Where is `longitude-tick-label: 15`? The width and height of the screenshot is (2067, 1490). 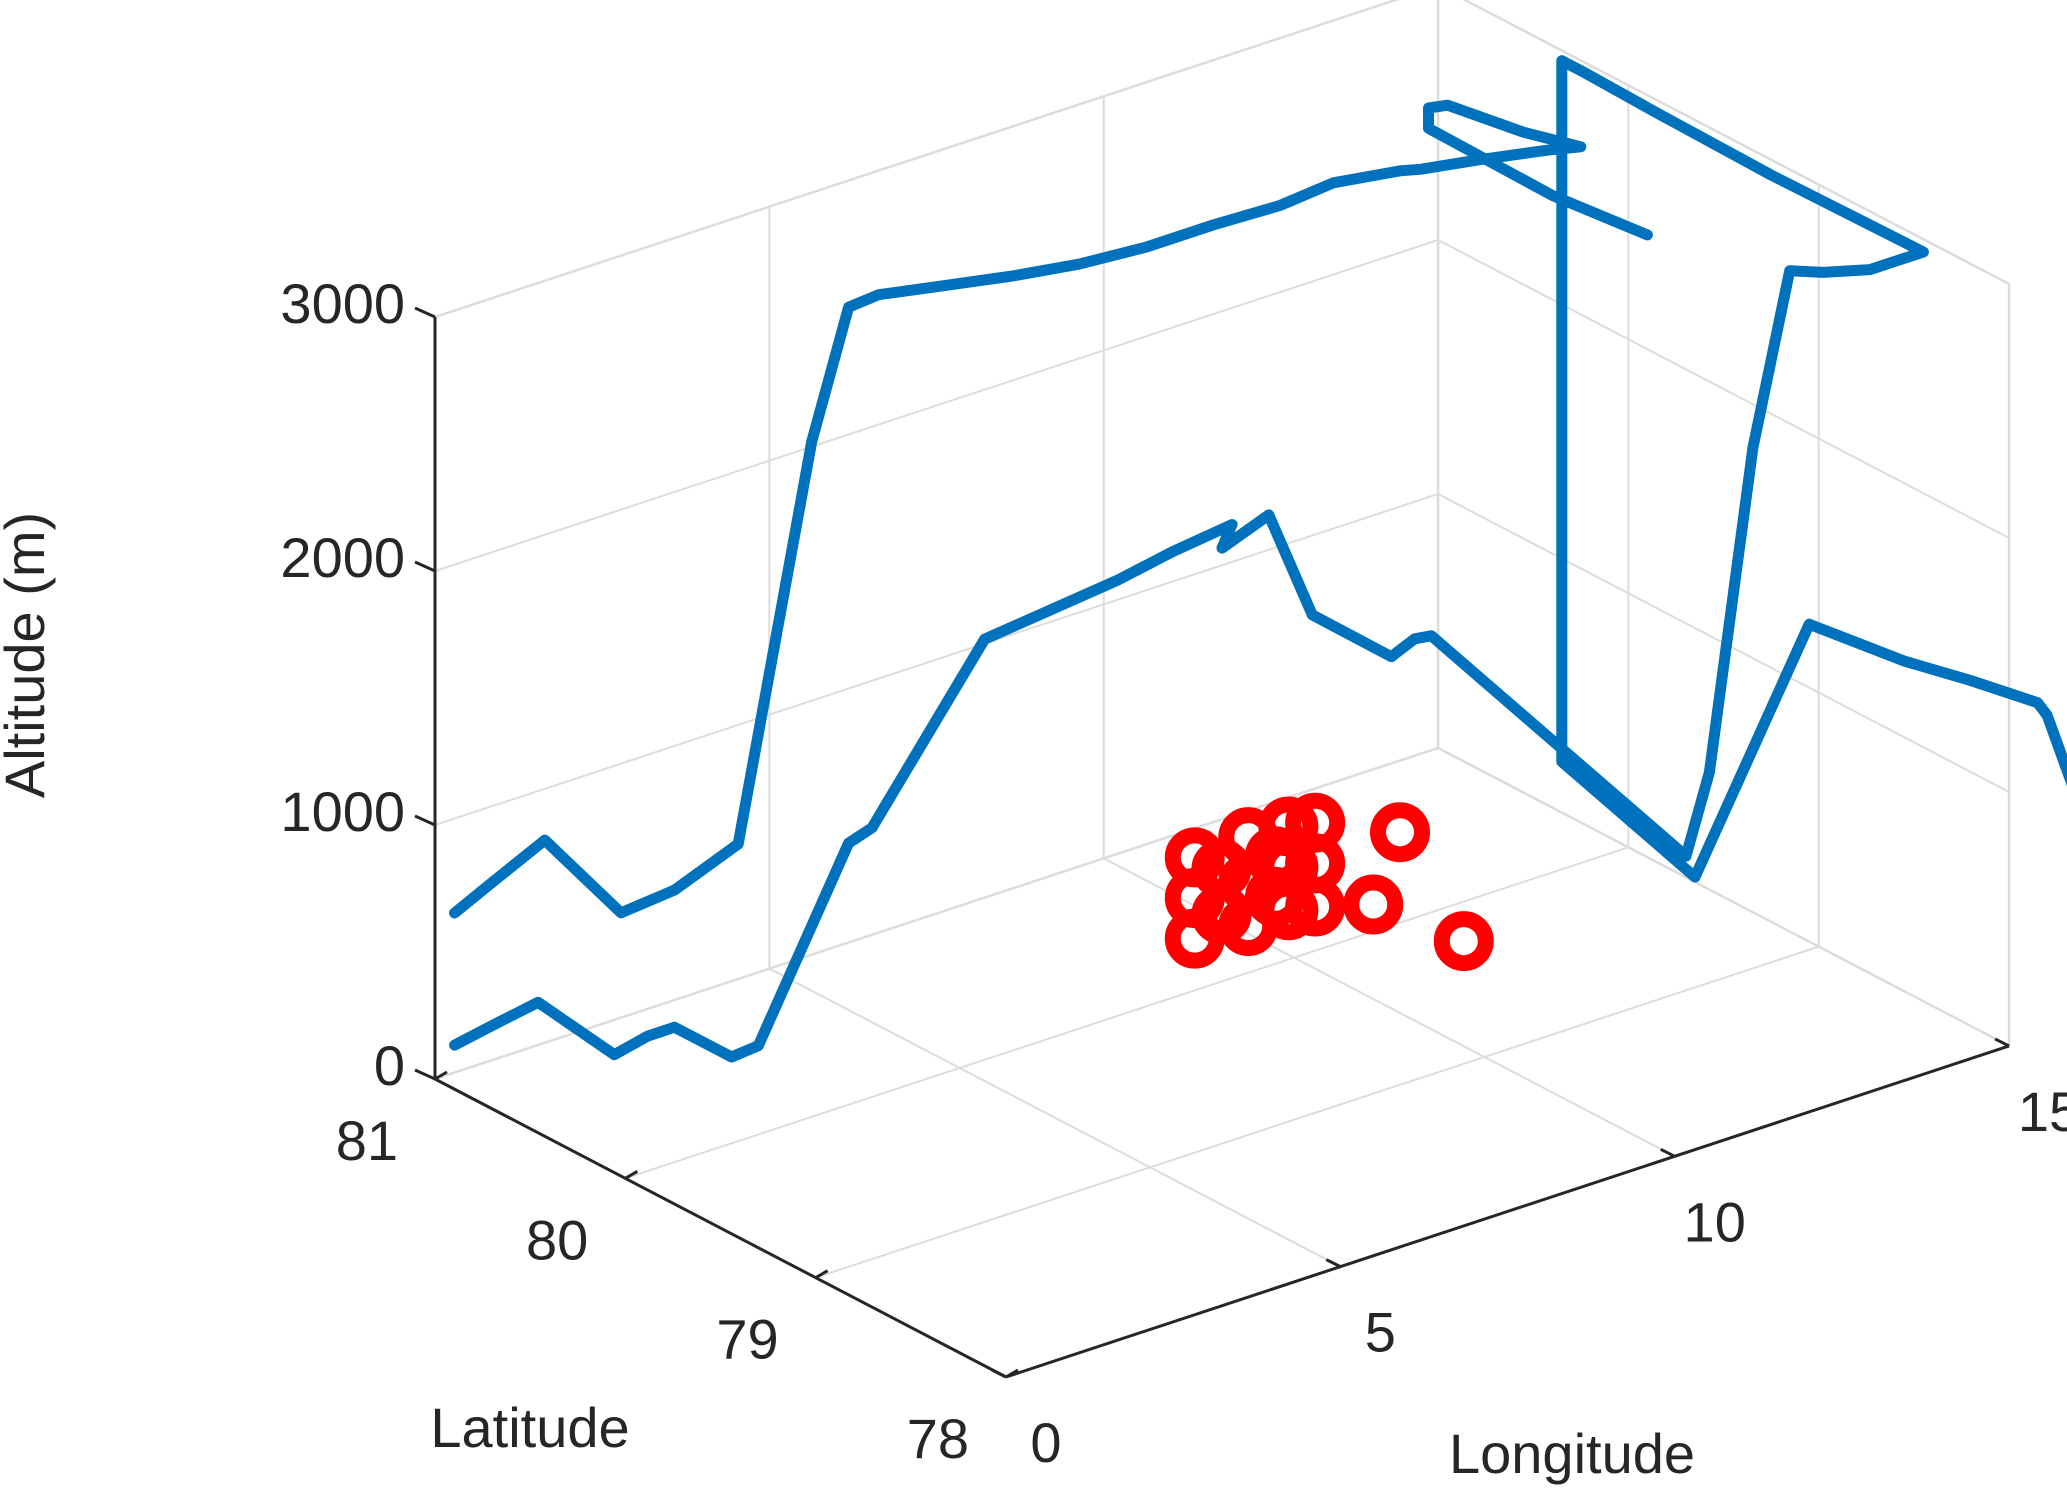 longitude-tick-label: 15 is located at coordinates (2042, 1111).